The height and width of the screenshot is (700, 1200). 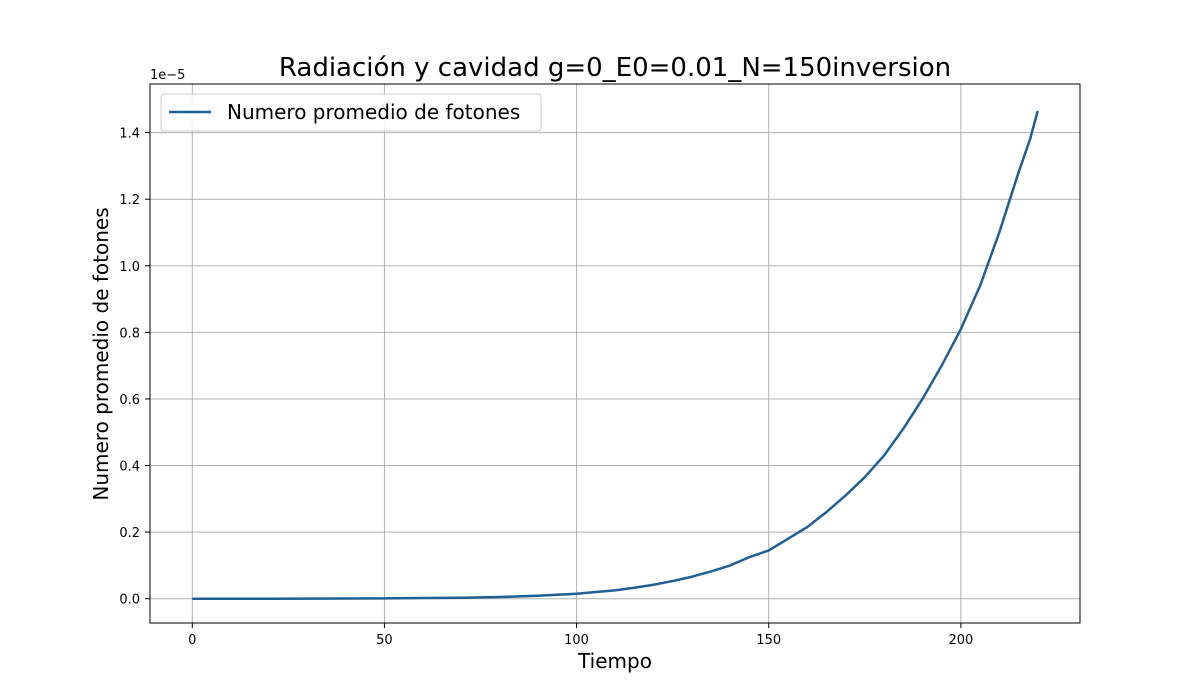 I want to click on y-tick-label: 1.2, so click(x=129, y=200).